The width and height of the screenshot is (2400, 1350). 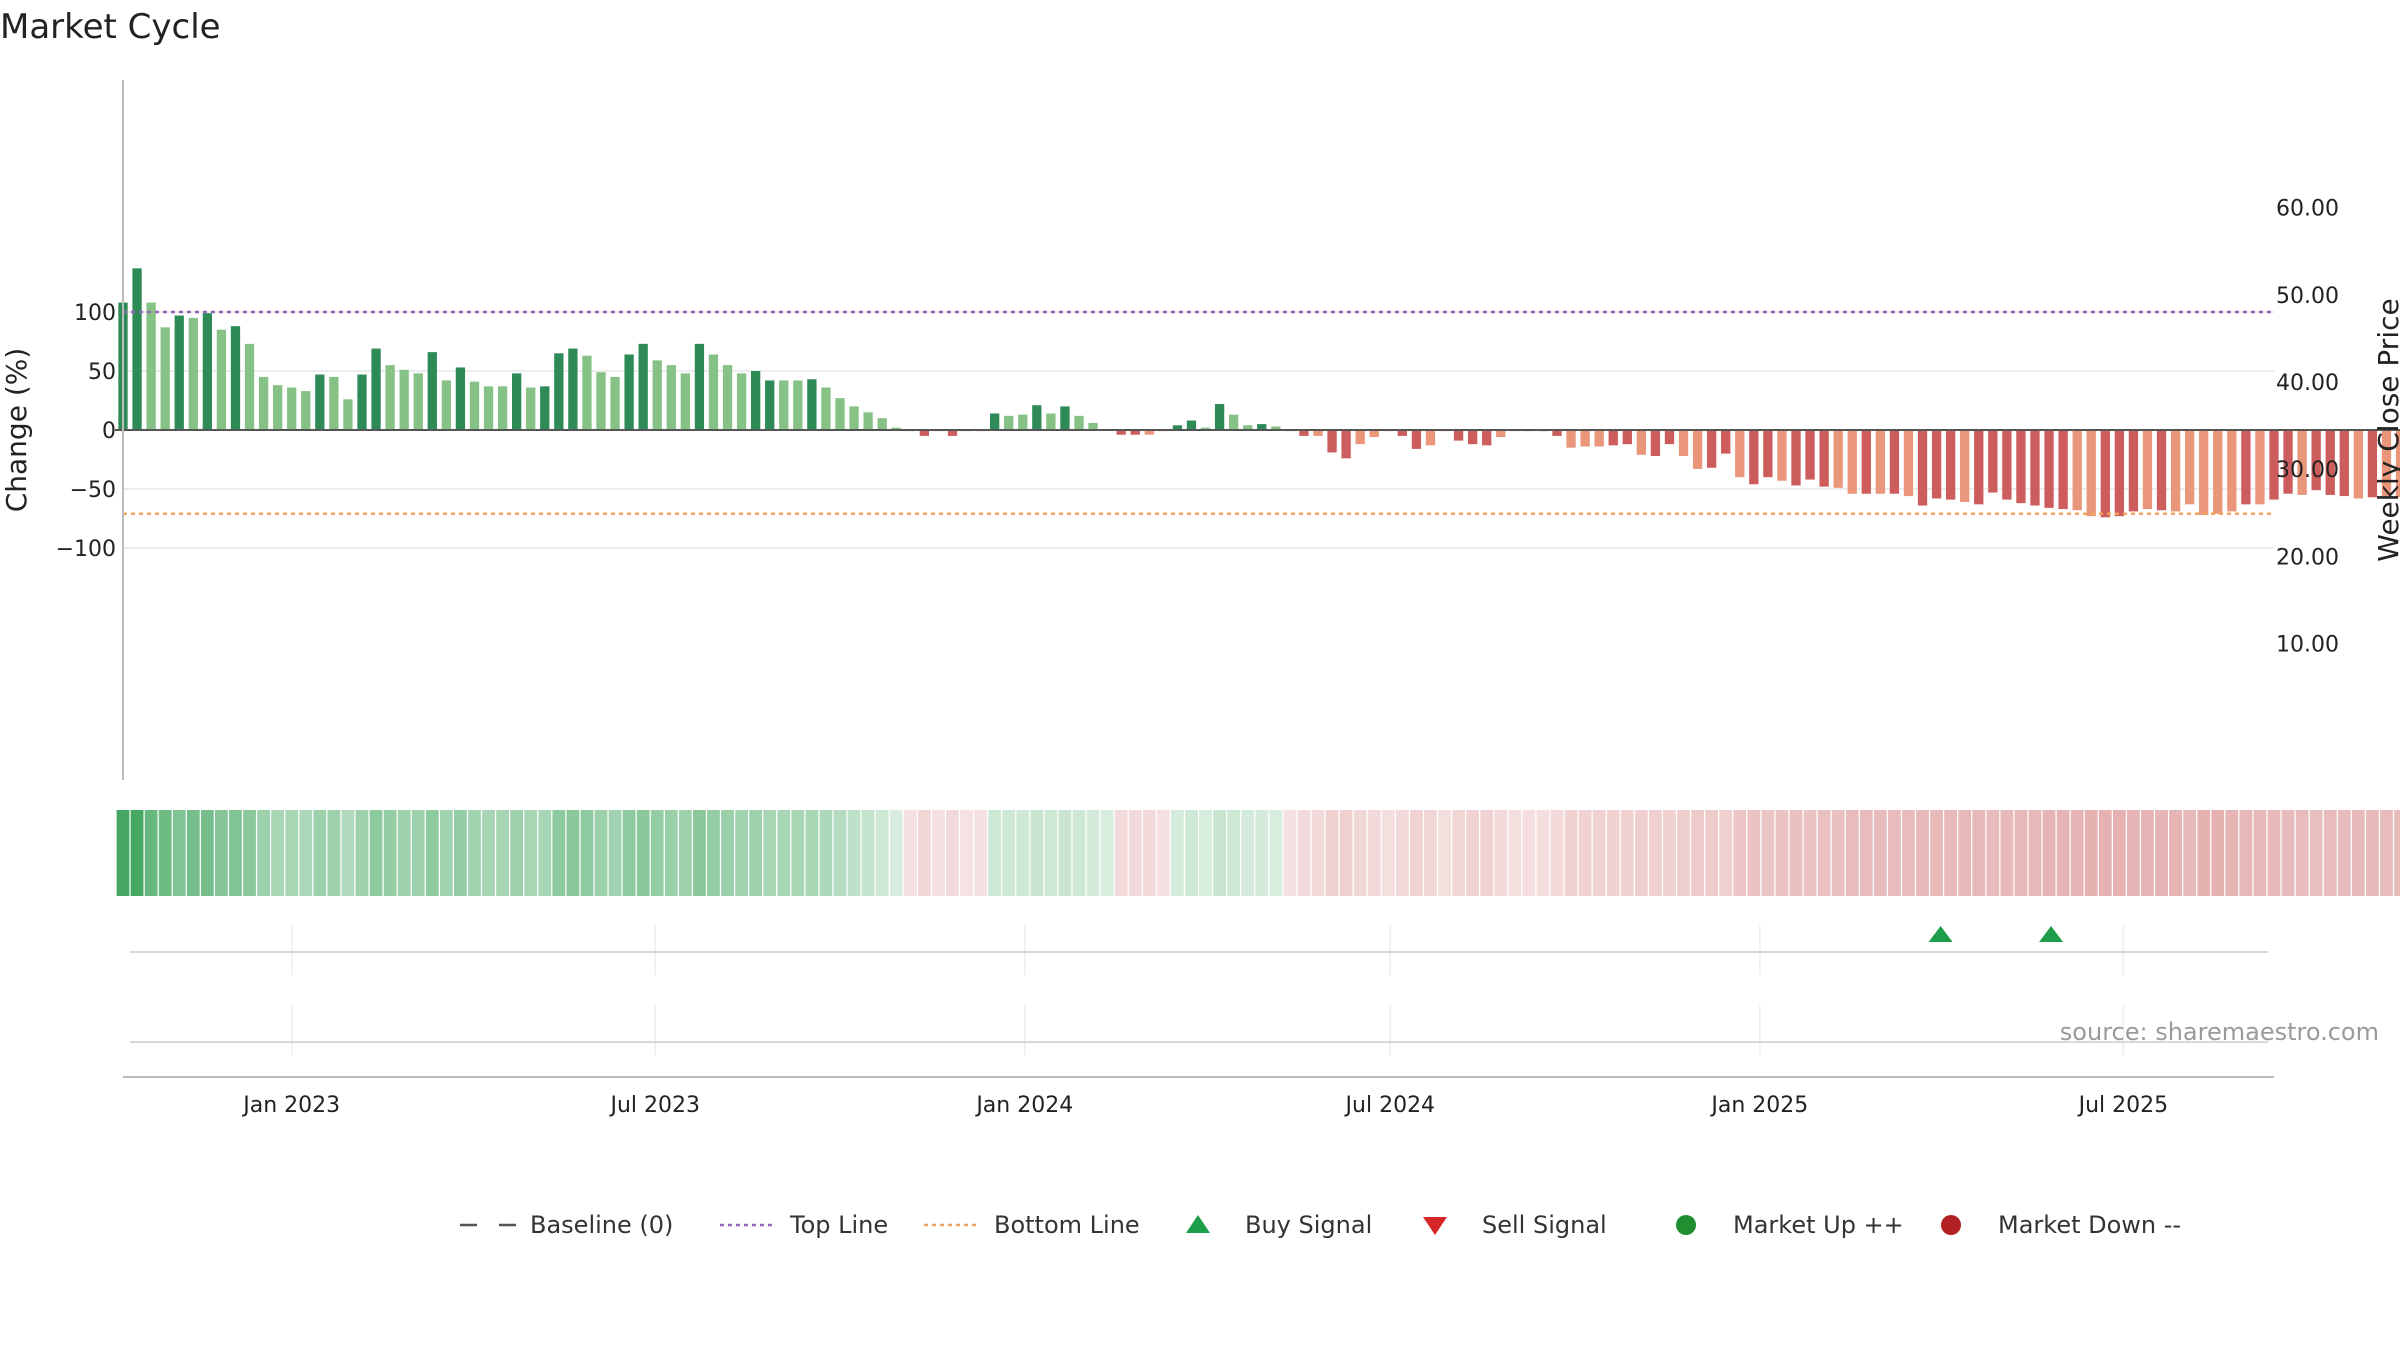 I want to click on reference-lines, so click(x=1257, y=413).